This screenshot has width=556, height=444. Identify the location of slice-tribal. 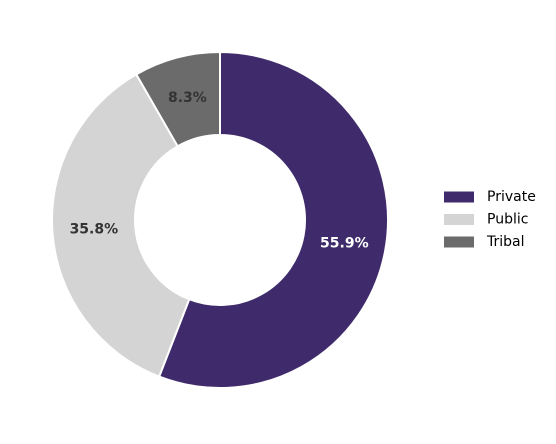
(178, 99).